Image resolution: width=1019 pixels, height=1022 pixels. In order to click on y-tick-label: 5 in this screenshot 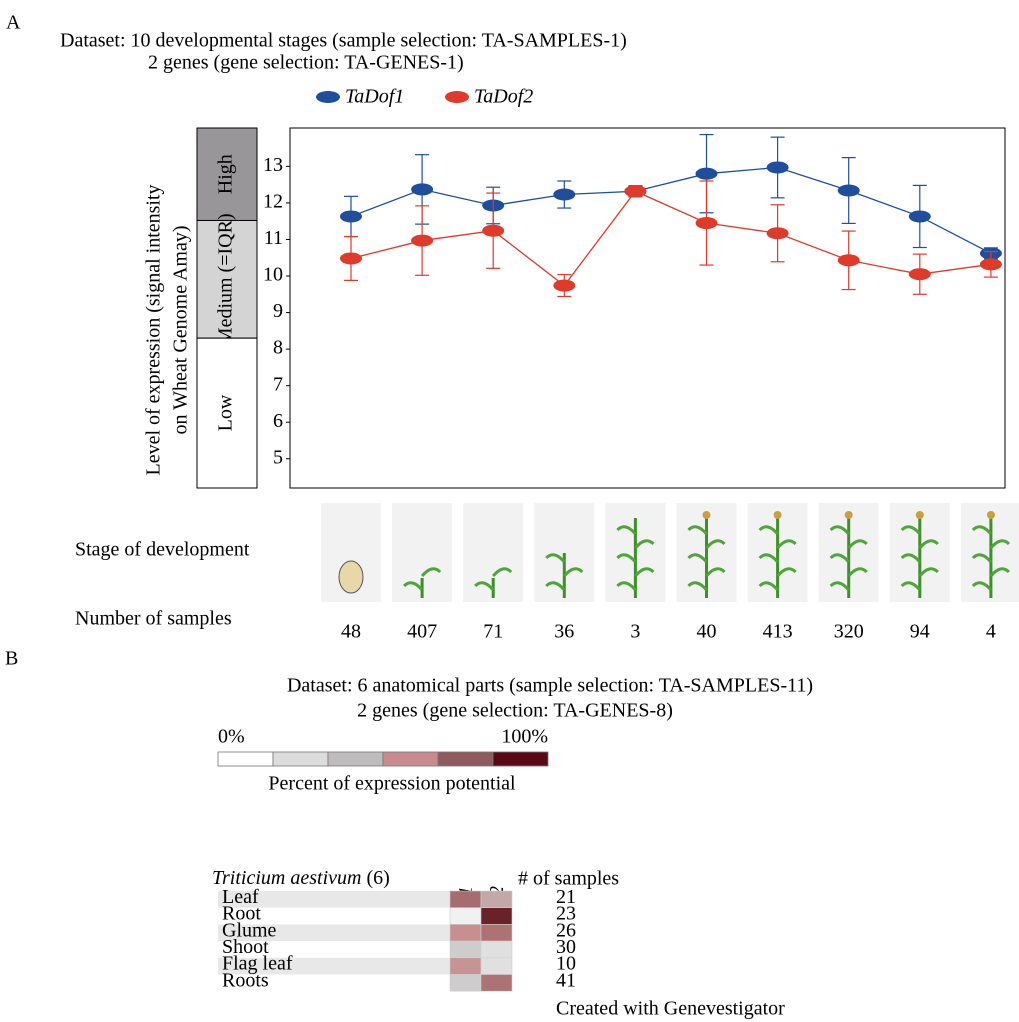, I will do `click(278, 457)`.